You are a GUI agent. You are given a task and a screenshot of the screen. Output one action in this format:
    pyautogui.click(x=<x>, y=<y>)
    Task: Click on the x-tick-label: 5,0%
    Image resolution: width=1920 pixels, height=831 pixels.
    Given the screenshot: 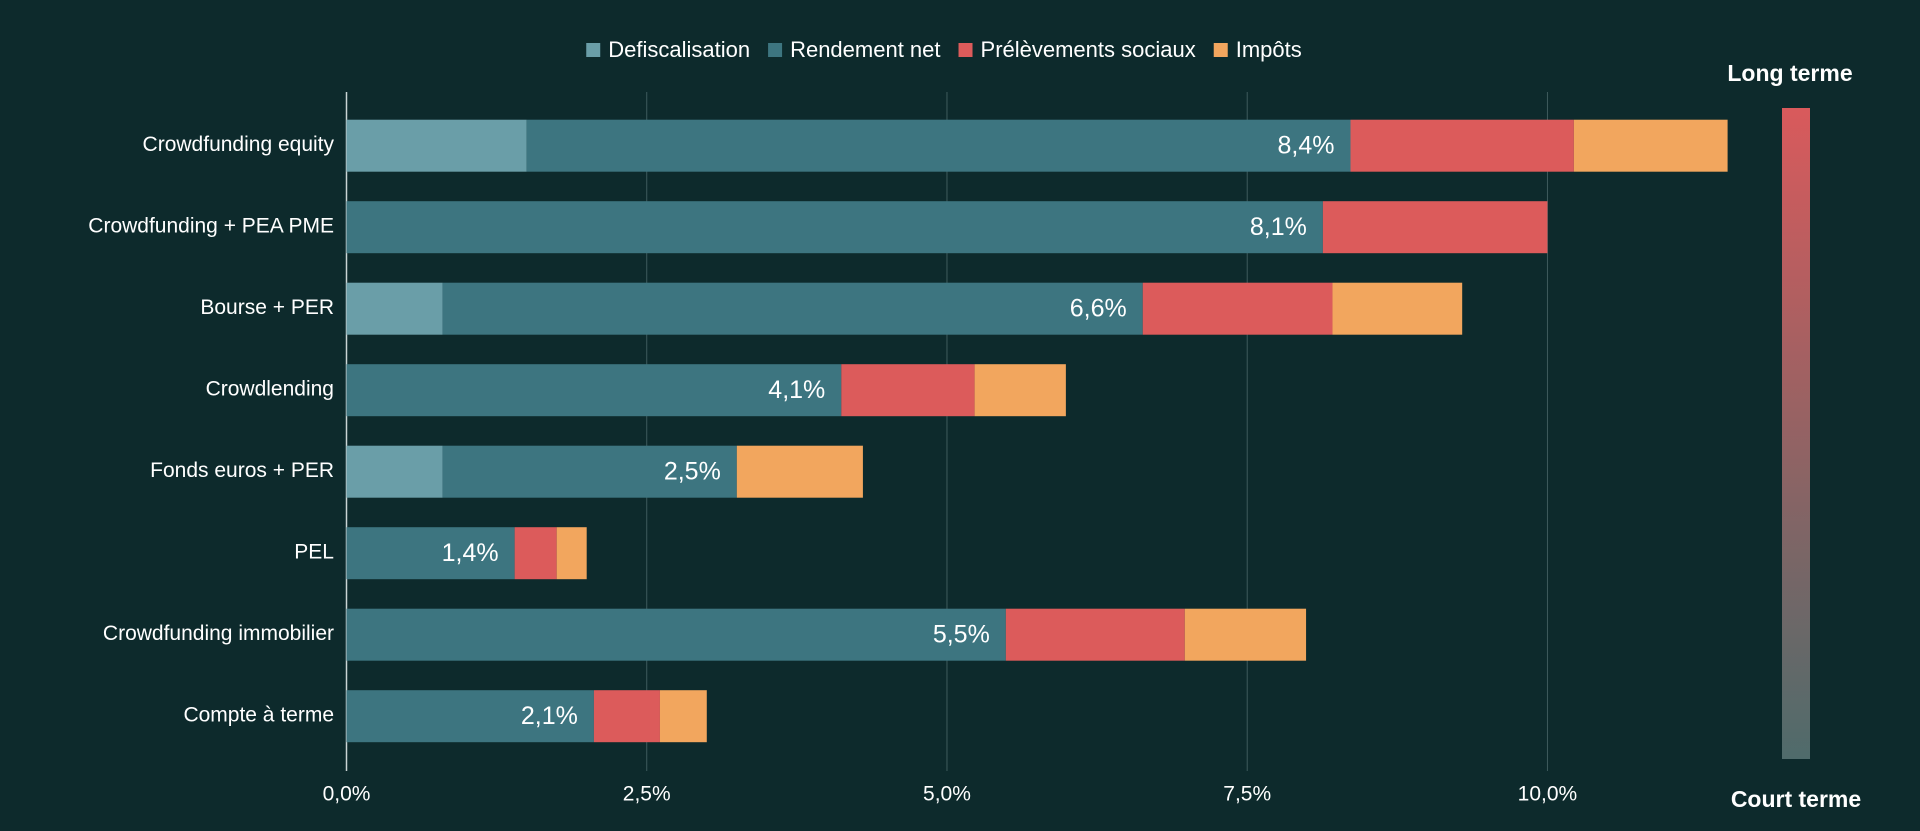 What is the action you would take?
    pyautogui.click(x=947, y=794)
    